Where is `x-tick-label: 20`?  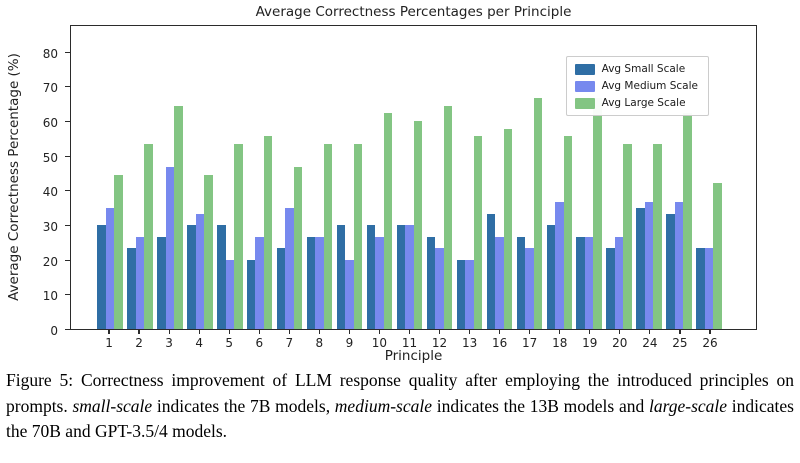 x-tick-label: 20 is located at coordinates (620, 343).